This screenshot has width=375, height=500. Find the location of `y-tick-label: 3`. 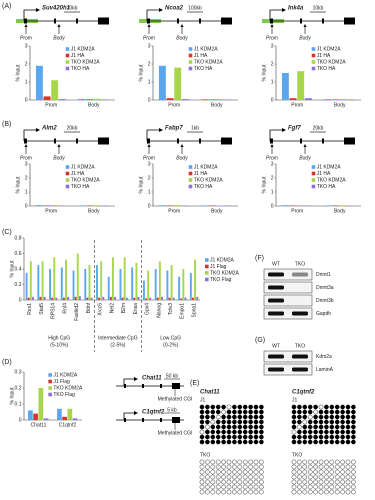

y-tick-label: 3 is located at coordinates (272, 164).